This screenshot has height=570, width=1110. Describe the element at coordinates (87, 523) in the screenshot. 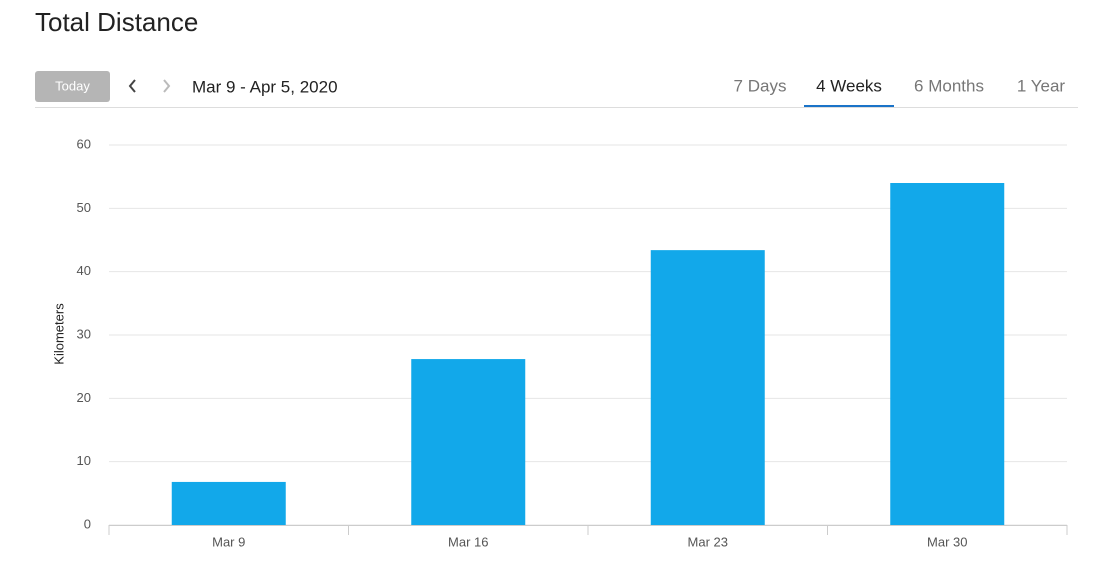

I see `y-tick-label: 0` at that location.